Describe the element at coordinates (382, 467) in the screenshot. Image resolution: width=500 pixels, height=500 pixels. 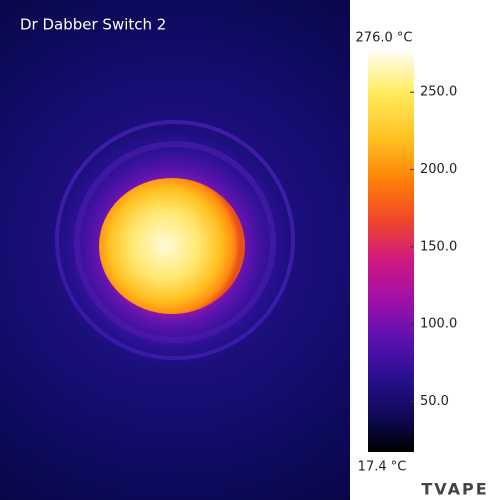
I see `min-label: 17.4 °C` at that location.